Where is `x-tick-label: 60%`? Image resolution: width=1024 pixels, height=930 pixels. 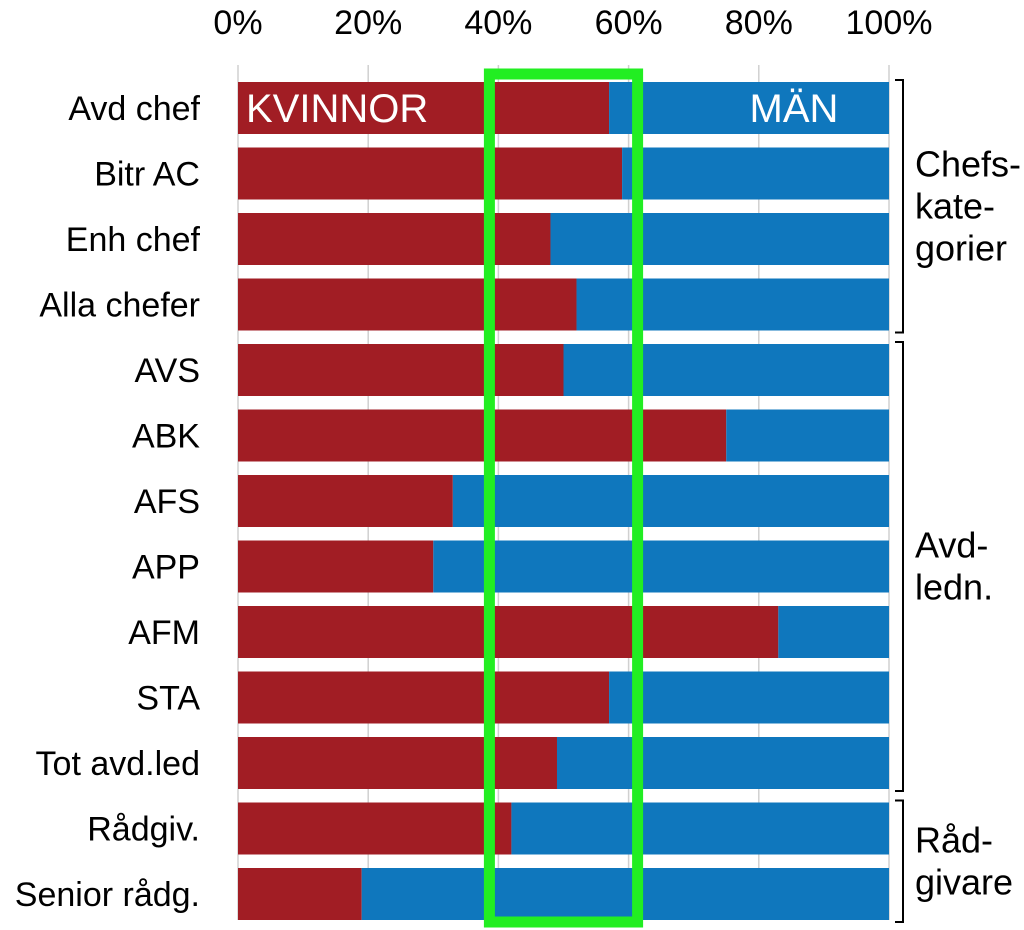 x-tick-label: 60% is located at coordinates (629, 23).